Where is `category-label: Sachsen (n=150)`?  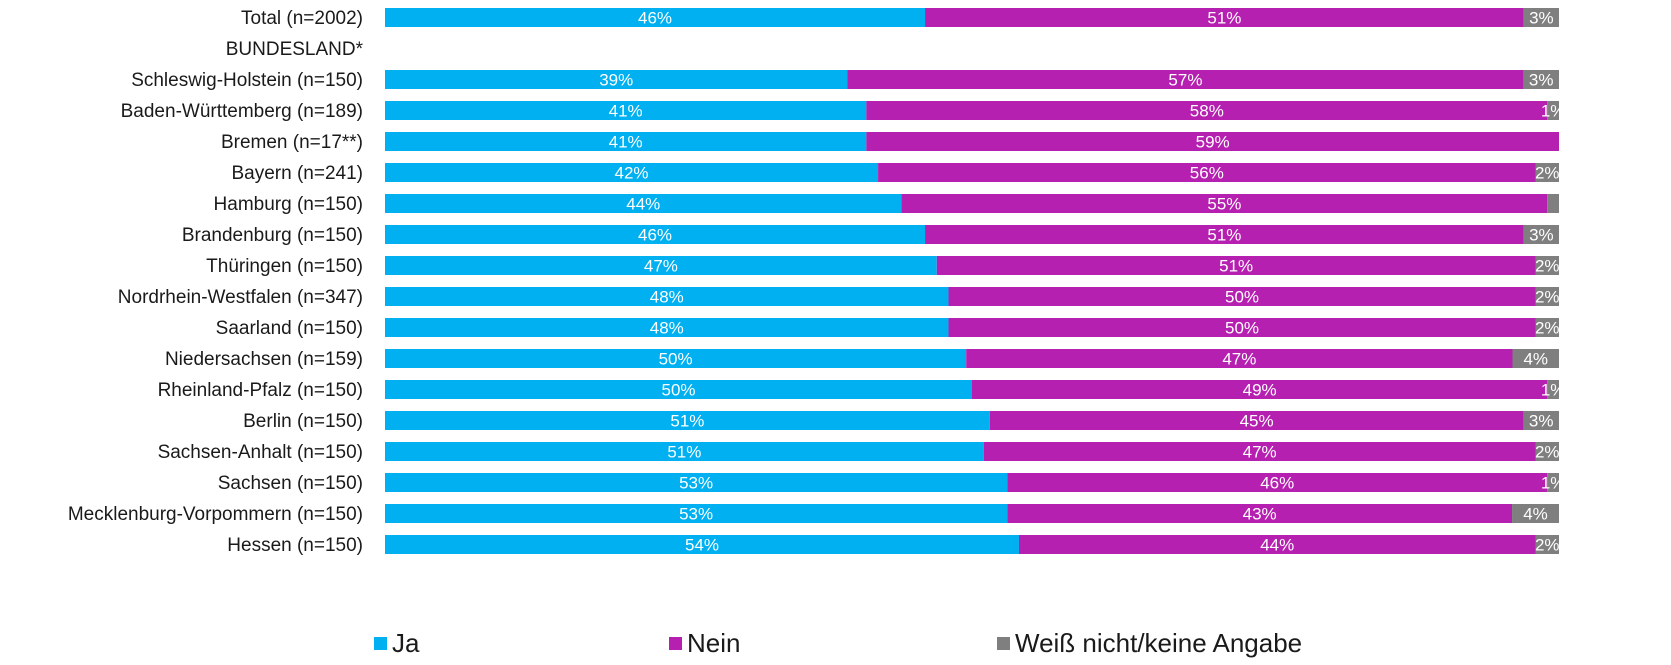 category-label: Sachsen (n=150) is located at coordinates (290, 483).